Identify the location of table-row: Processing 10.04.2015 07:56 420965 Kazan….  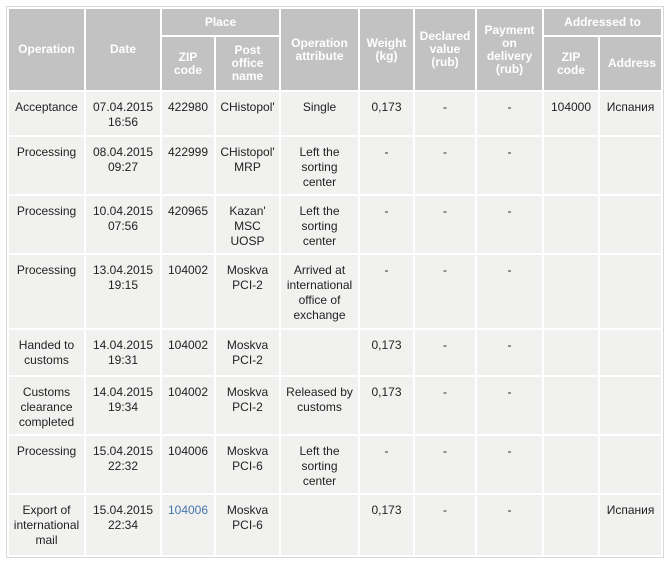
(335, 224).